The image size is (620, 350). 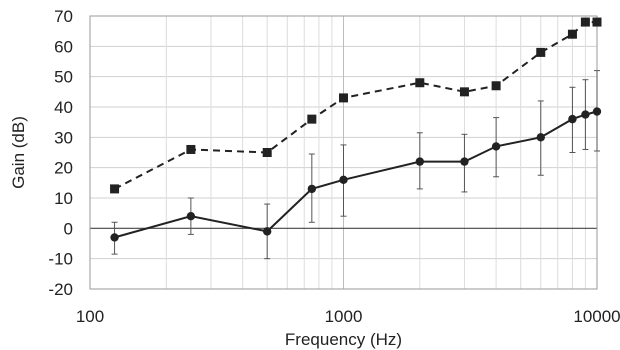 What do you see at coordinates (63, 198) in the screenshot?
I see `y-tick-label: 10` at bounding box center [63, 198].